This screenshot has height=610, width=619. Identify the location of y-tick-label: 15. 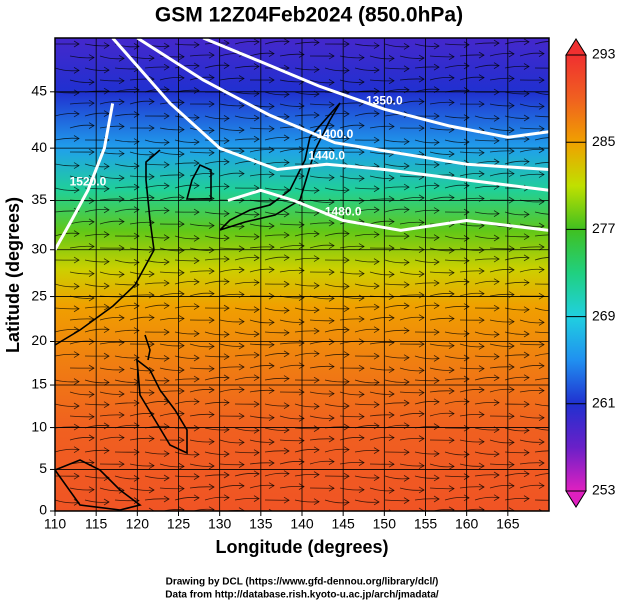
(39, 384).